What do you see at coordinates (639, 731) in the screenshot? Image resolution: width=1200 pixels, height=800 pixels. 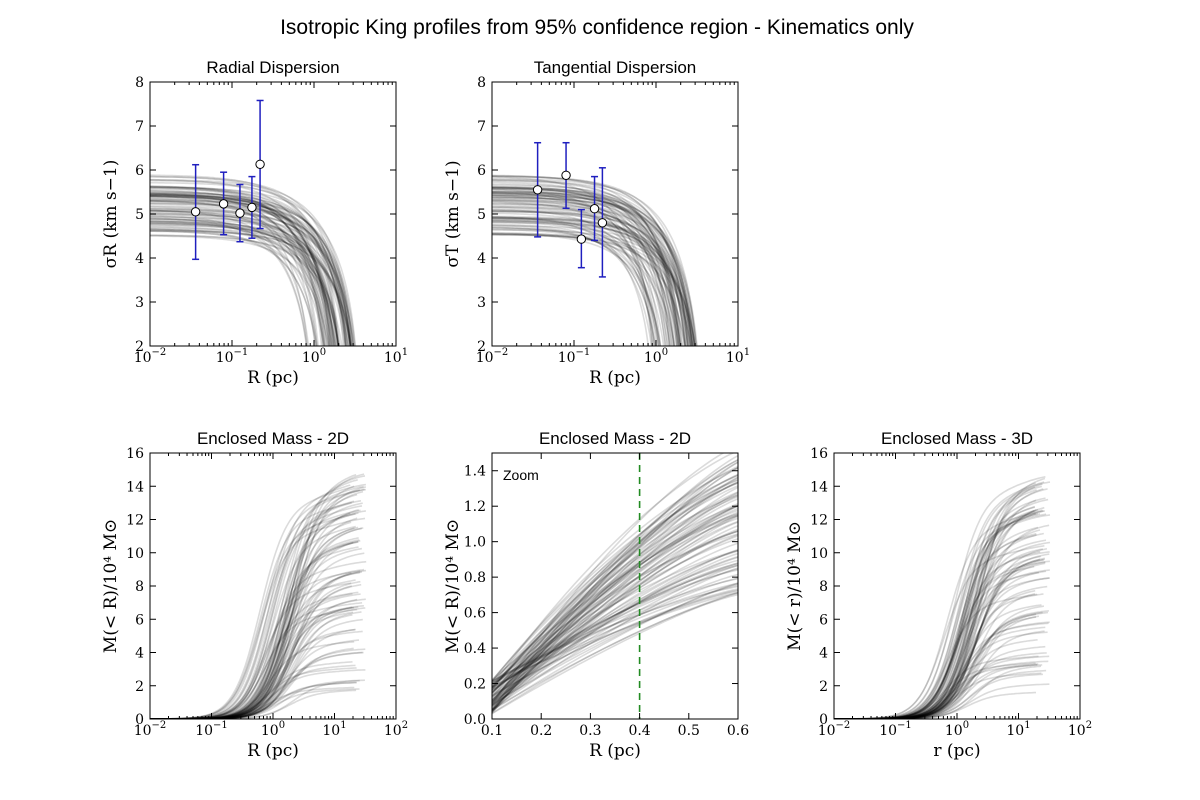 I see `x-tick-label: 0.4` at bounding box center [639, 731].